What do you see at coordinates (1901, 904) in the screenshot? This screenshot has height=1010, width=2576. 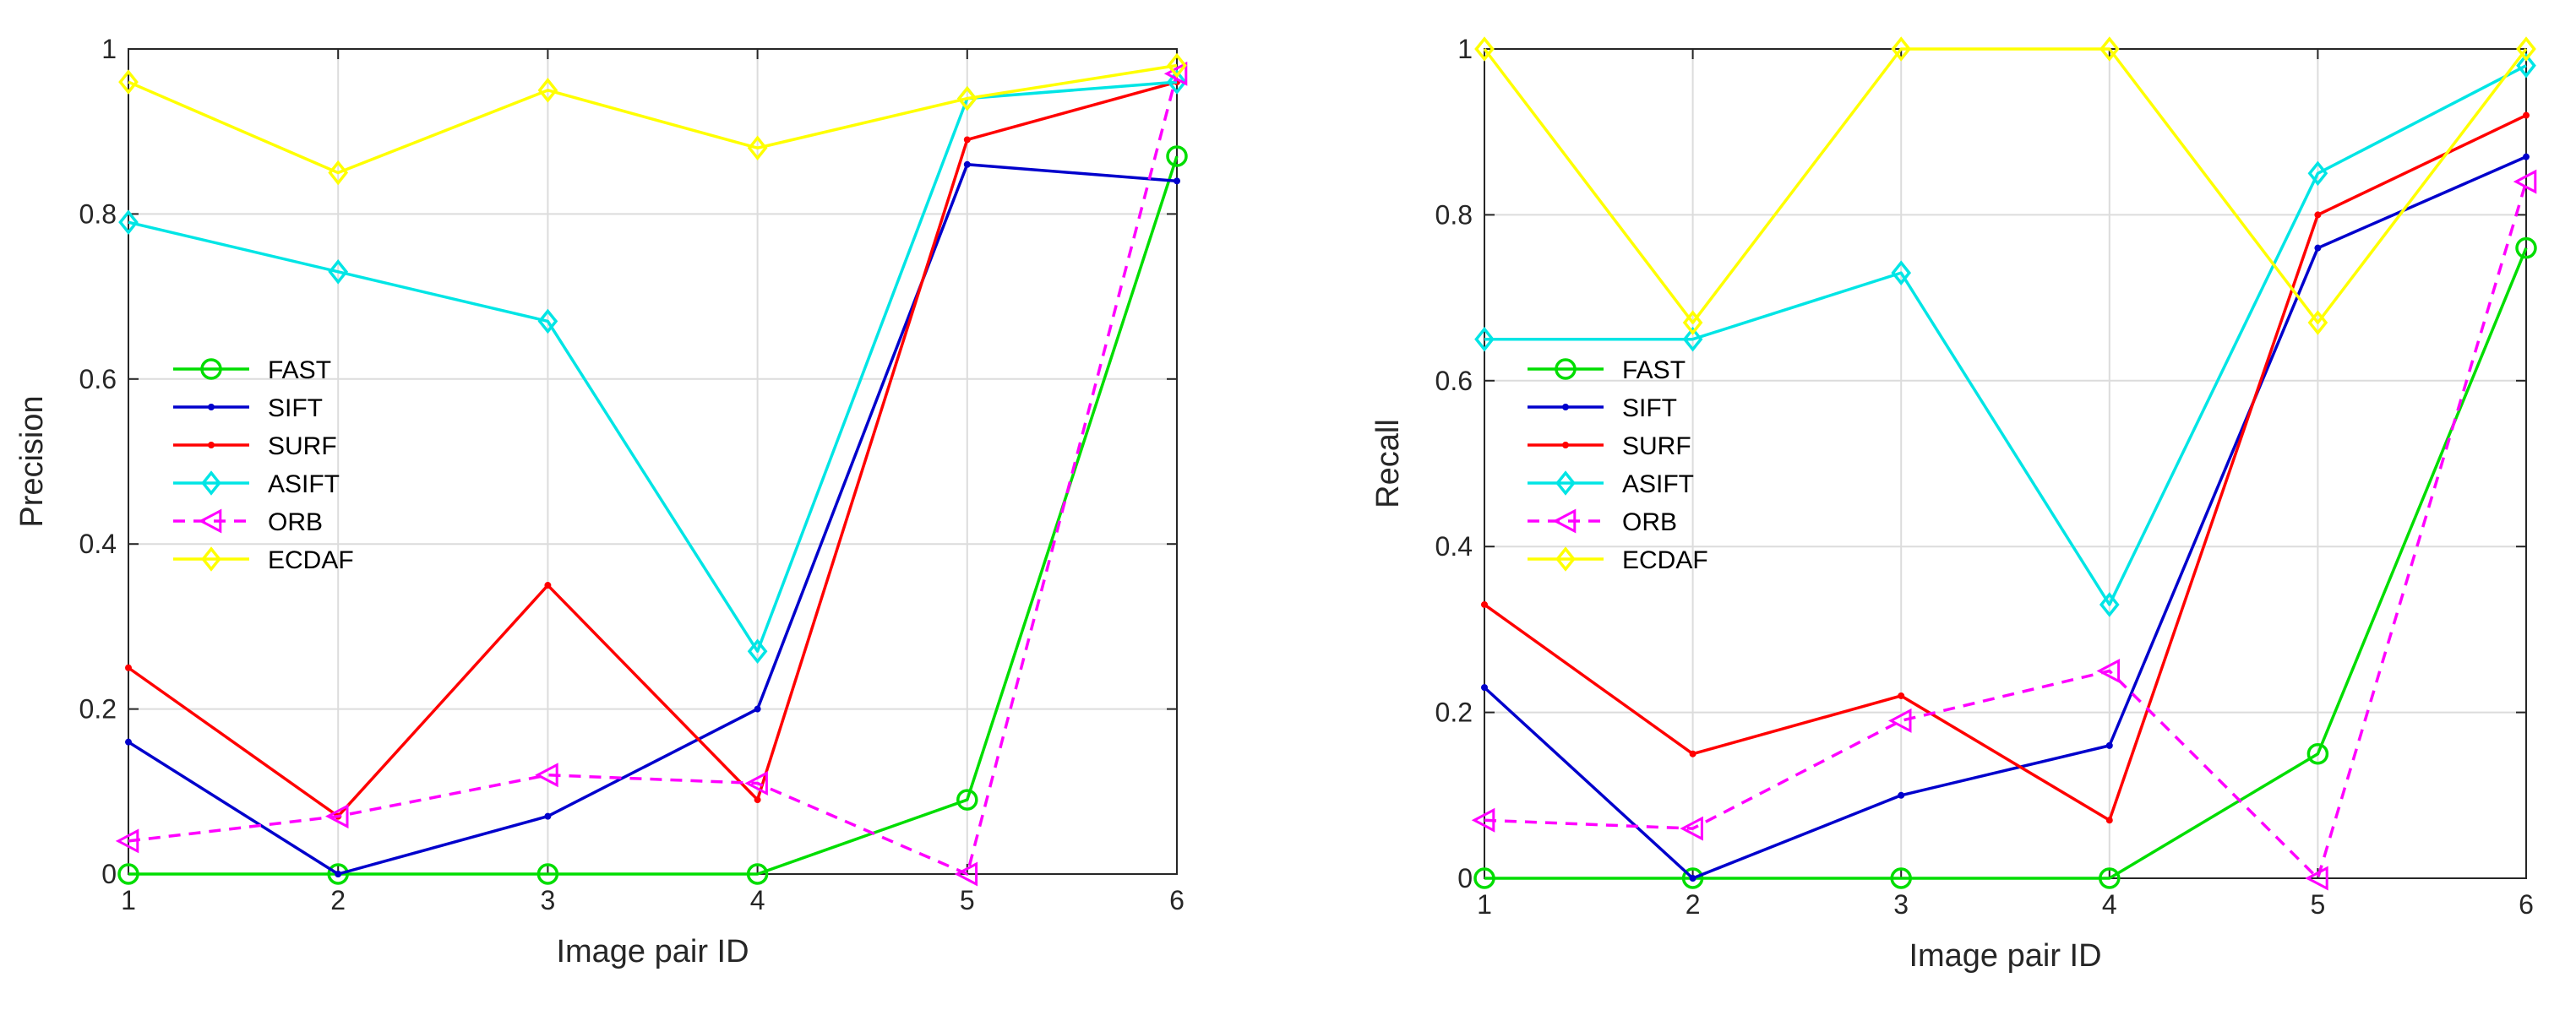 I see `x-tick-label: 3` at bounding box center [1901, 904].